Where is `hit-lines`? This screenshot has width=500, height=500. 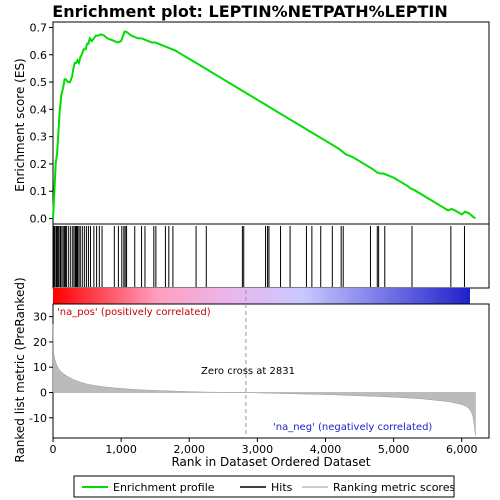 hit-lines is located at coordinates (259, 256).